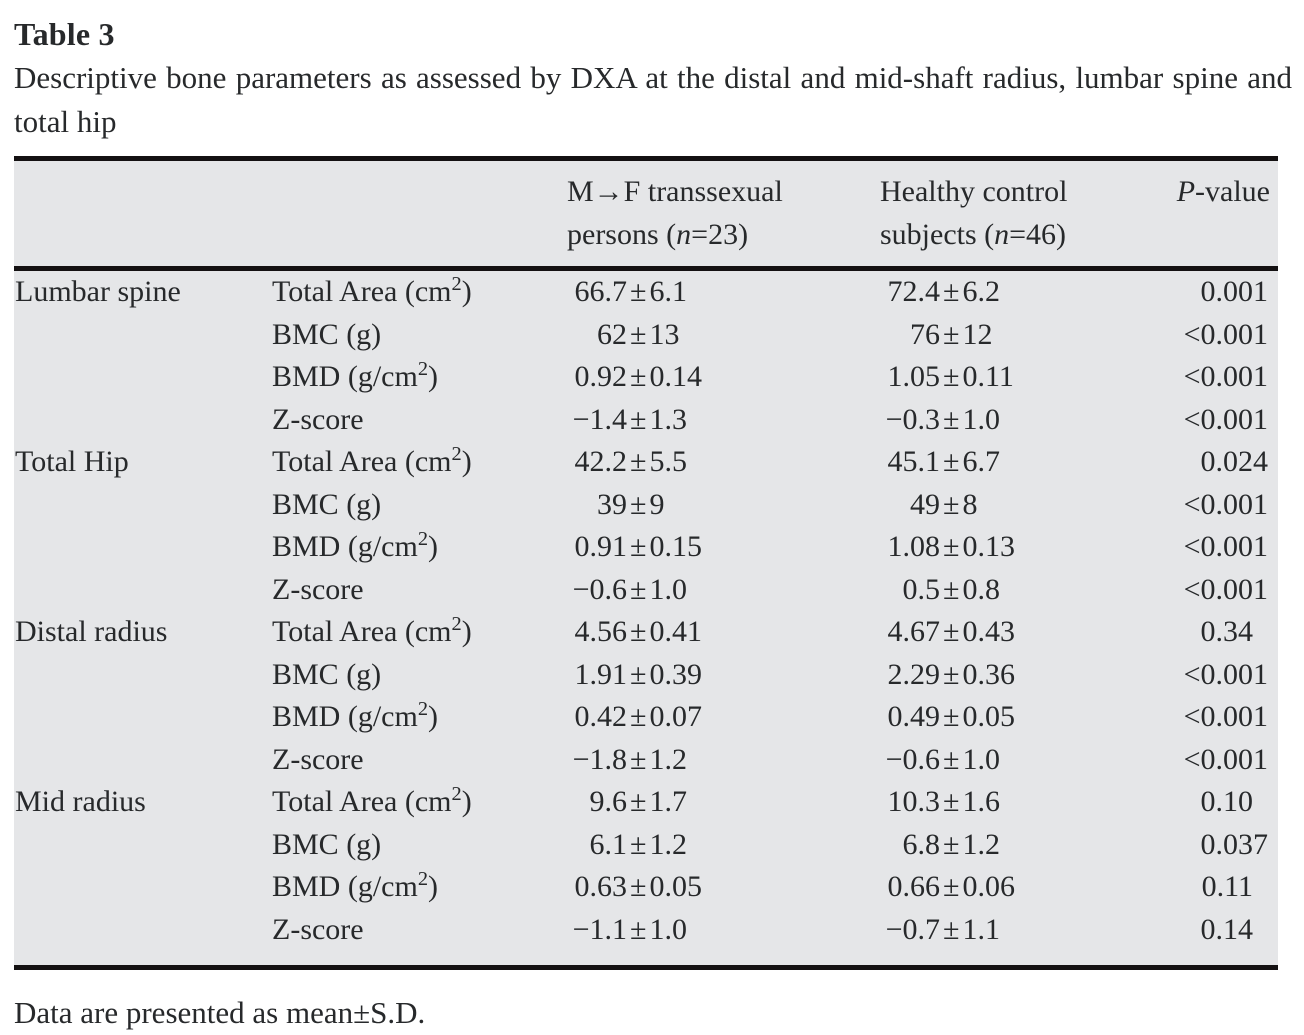  Describe the element at coordinates (608, 844) in the screenshot. I see `value-mean: 6.1` at that location.